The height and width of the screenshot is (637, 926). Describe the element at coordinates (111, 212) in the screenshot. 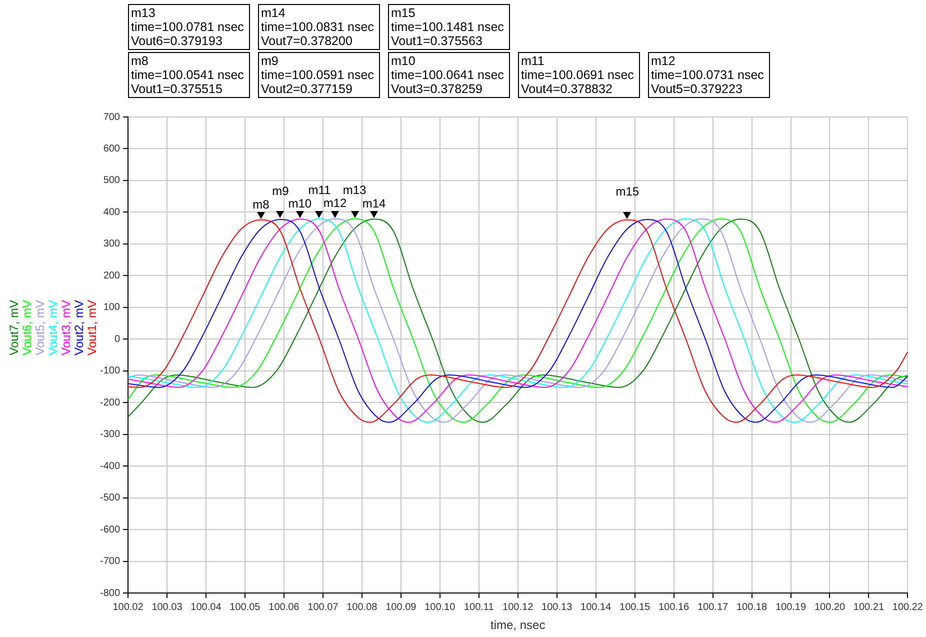

I see `y-tick-label: 400` at that location.